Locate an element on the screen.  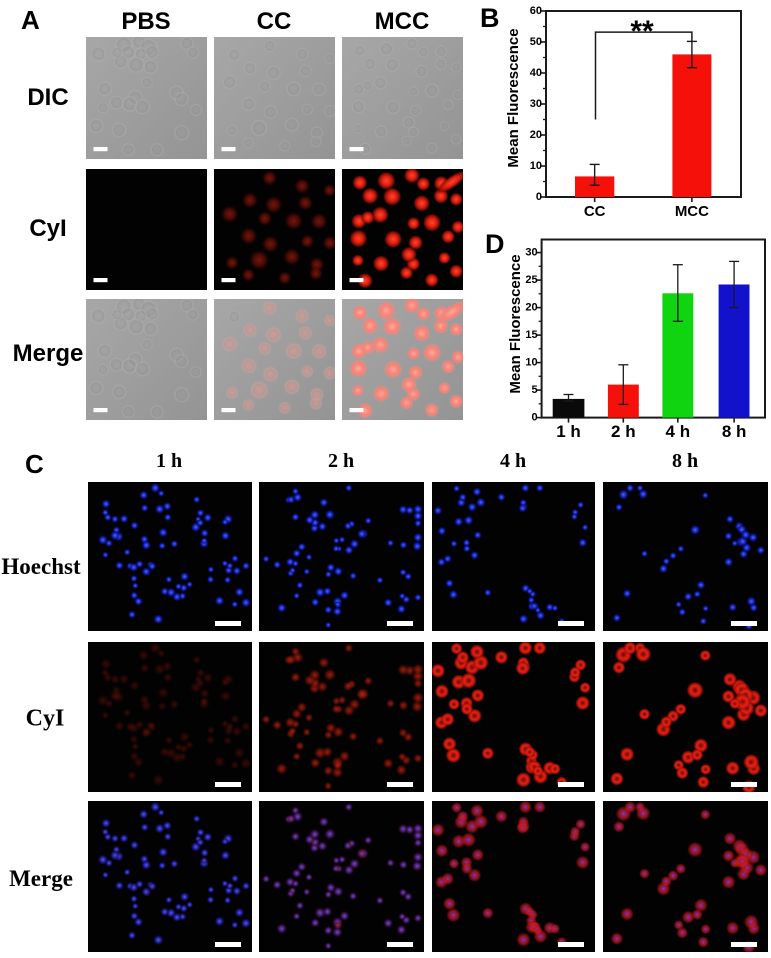
svg-text: 1 h is located at coordinates (568, 431).